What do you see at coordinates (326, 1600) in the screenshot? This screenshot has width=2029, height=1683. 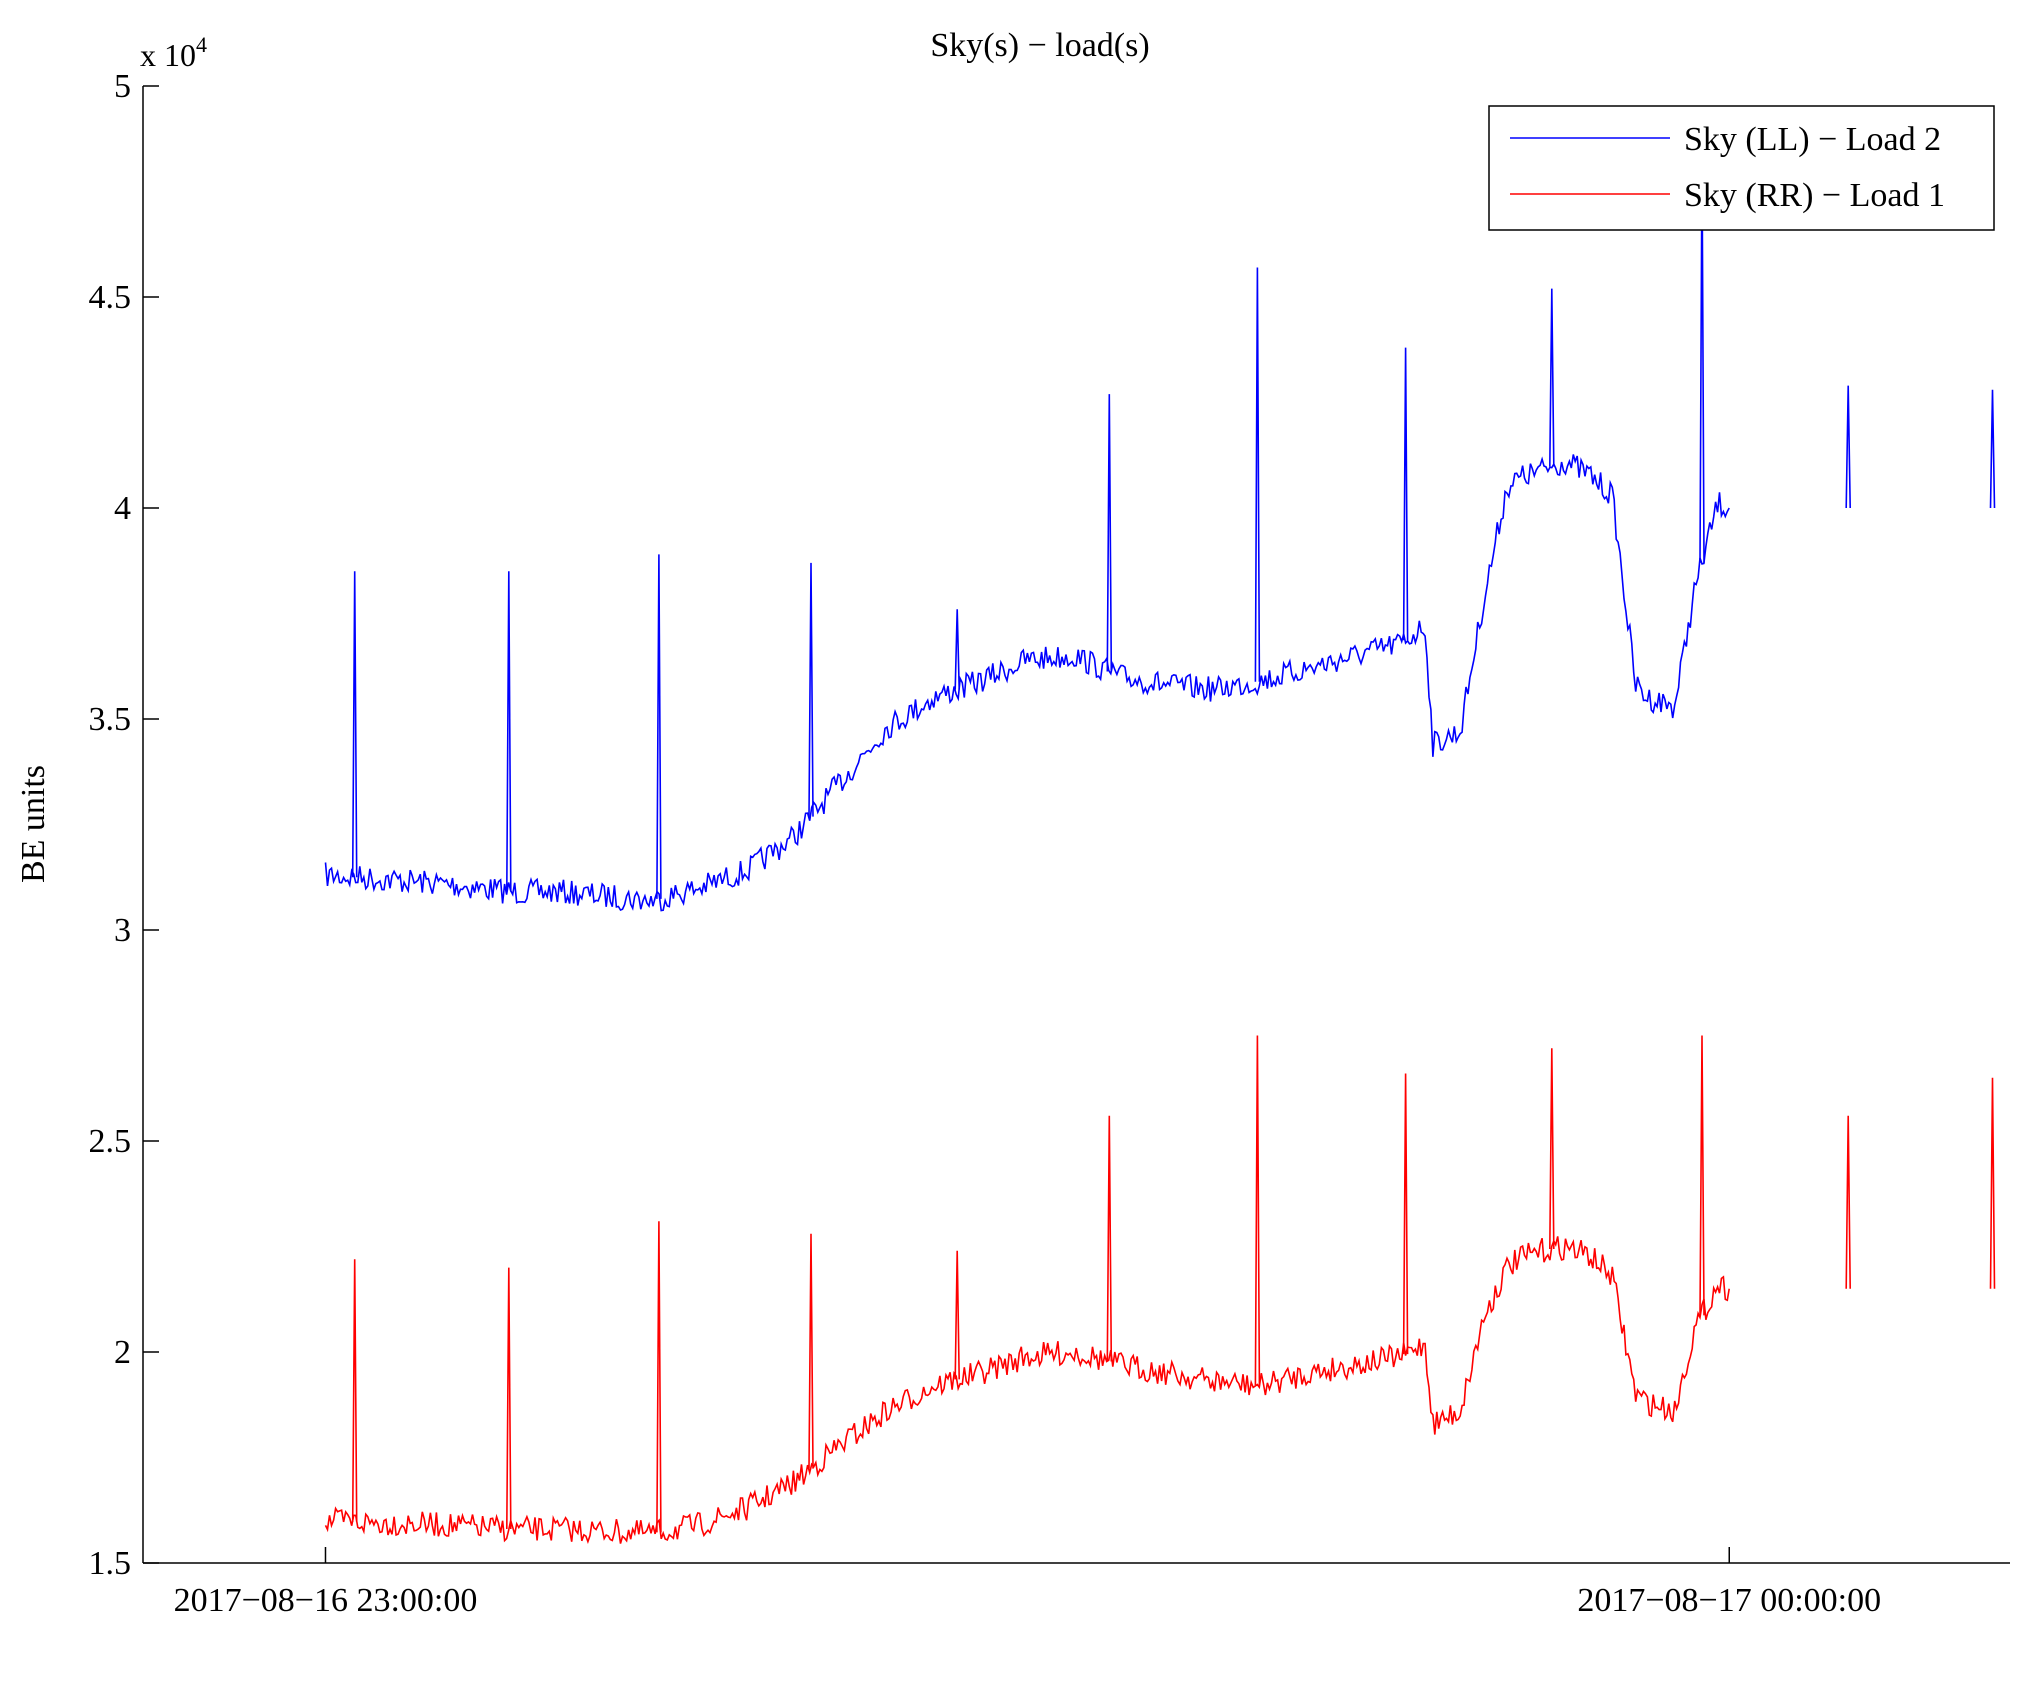 I see `x-tick-label: 2017−08−16 23:00:00` at bounding box center [326, 1600].